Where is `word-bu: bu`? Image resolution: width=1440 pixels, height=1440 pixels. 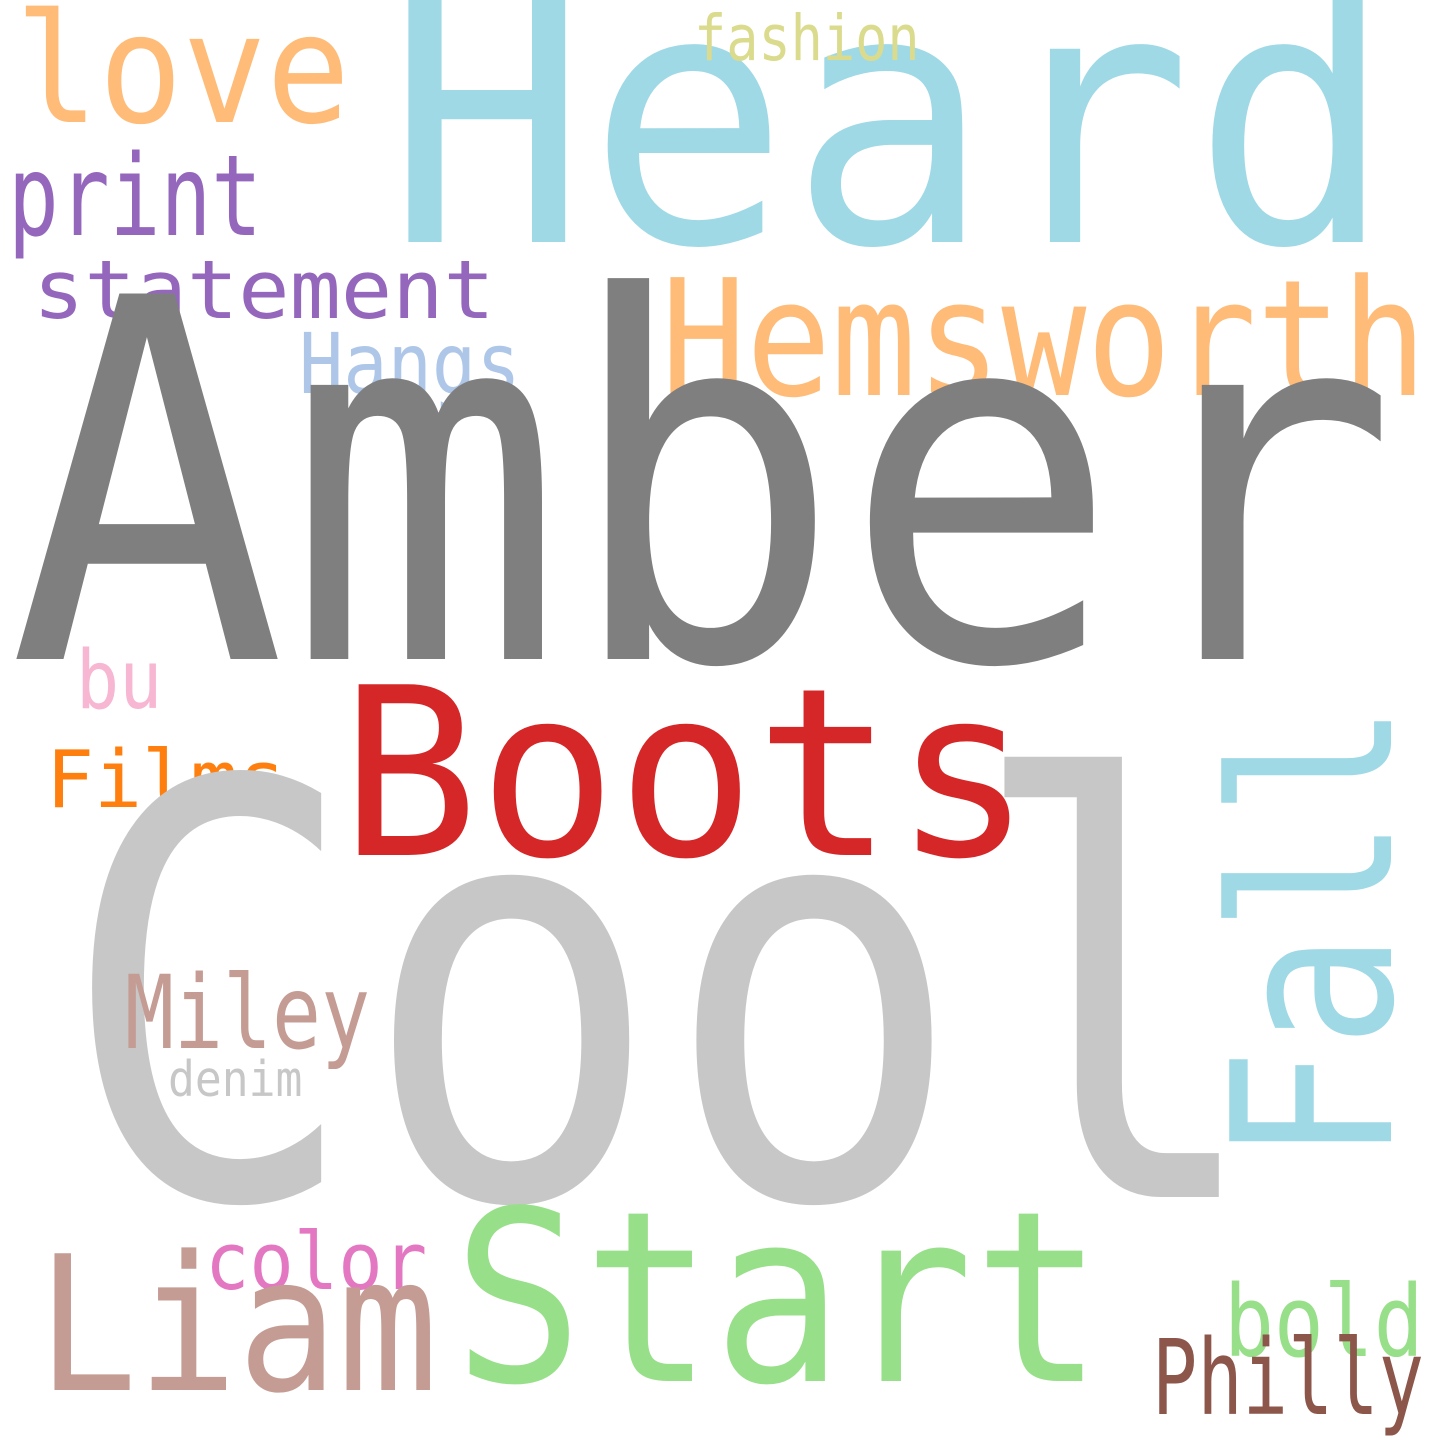
word-bu: bu is located at coordinates (119, 681).